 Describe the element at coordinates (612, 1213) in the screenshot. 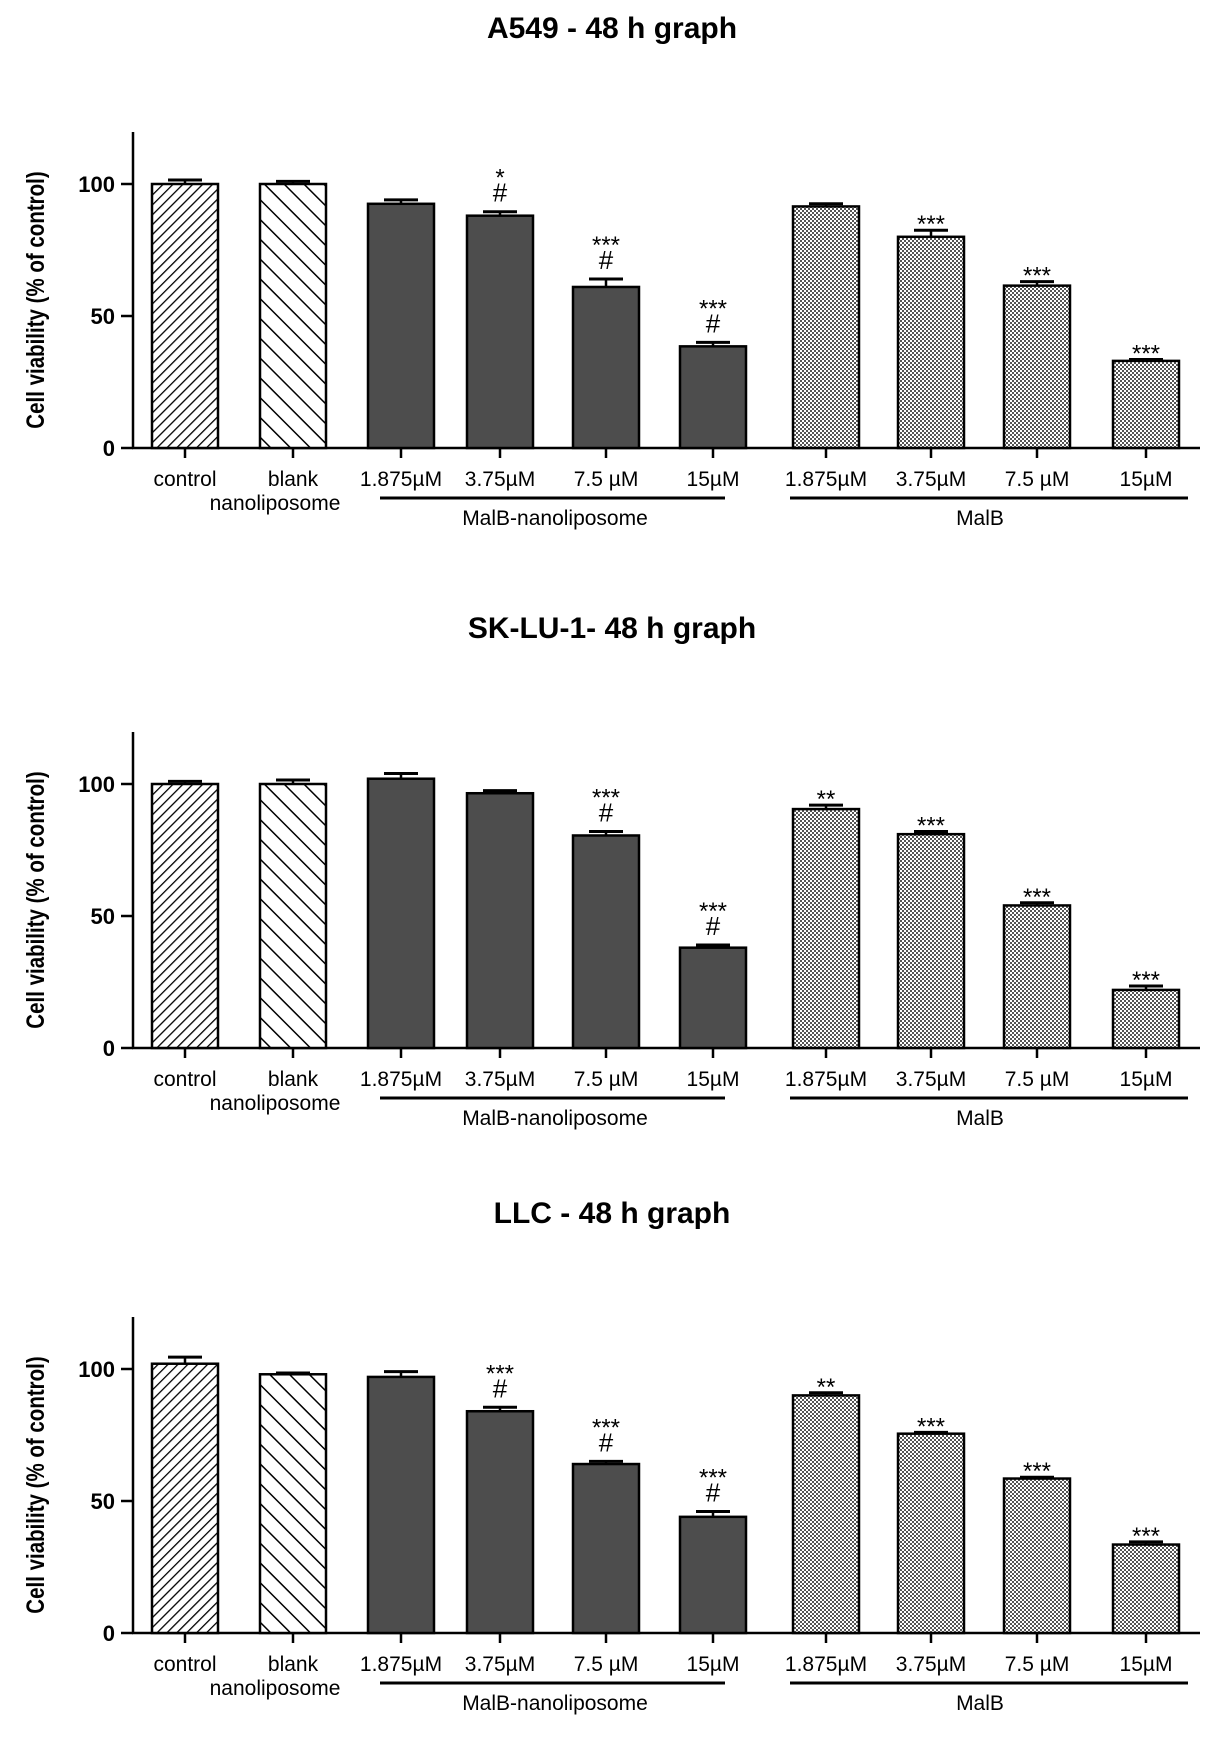

I see `chart-title: LLC - 48 h graph` at that location.